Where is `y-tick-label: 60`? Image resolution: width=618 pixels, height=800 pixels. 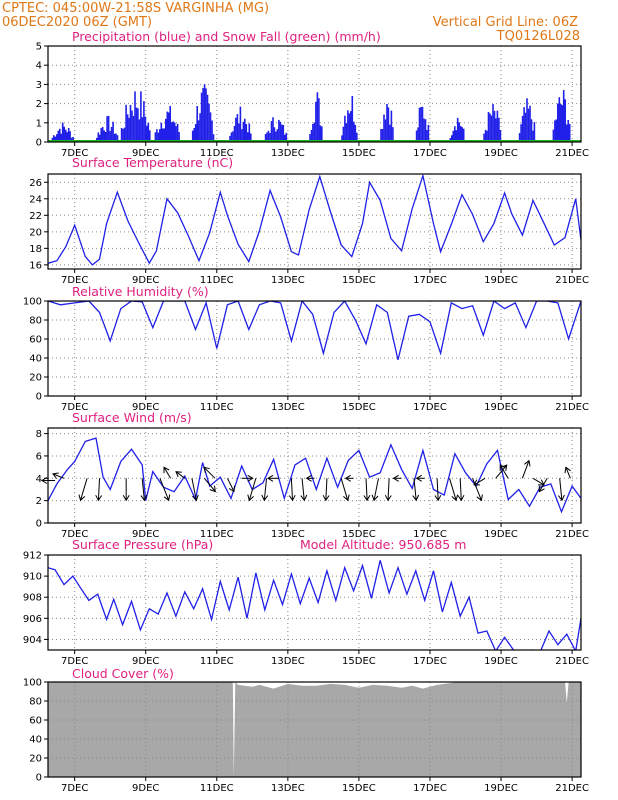 y-tick-label: 60 is located at coordinates (35, 721).